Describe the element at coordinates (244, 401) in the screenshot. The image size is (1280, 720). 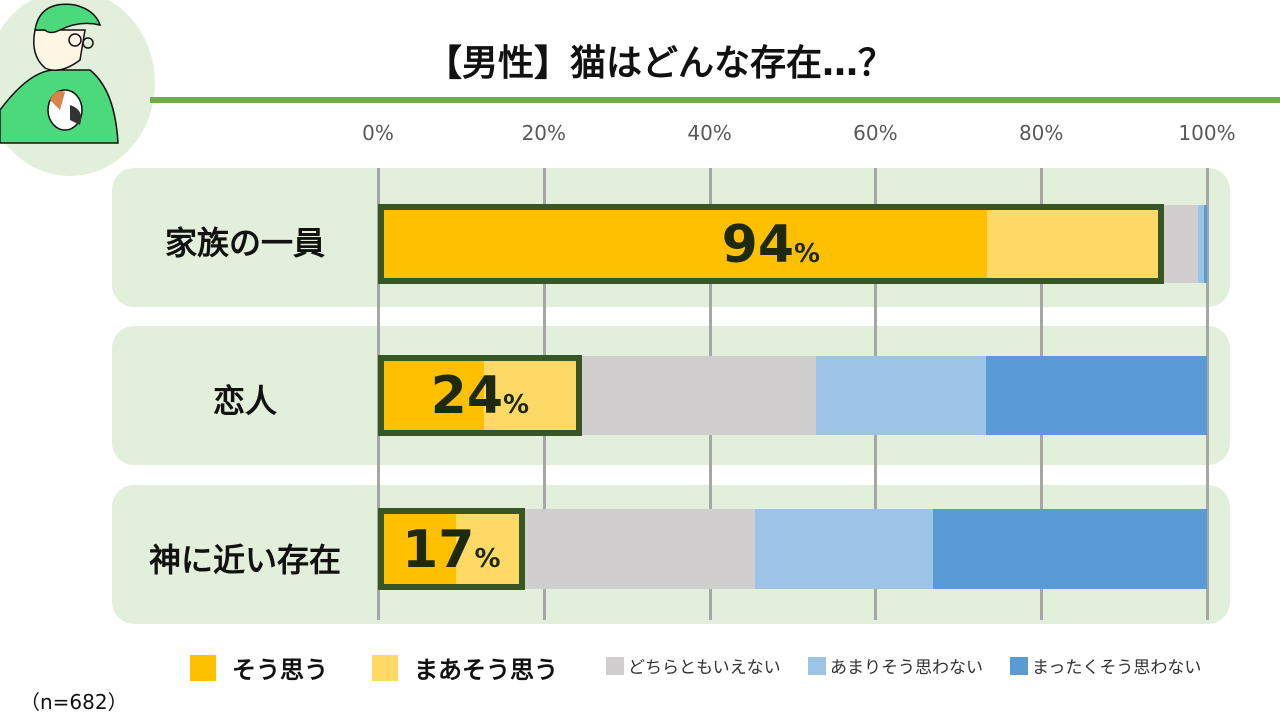
I see `category-label: 恋人` at that location.